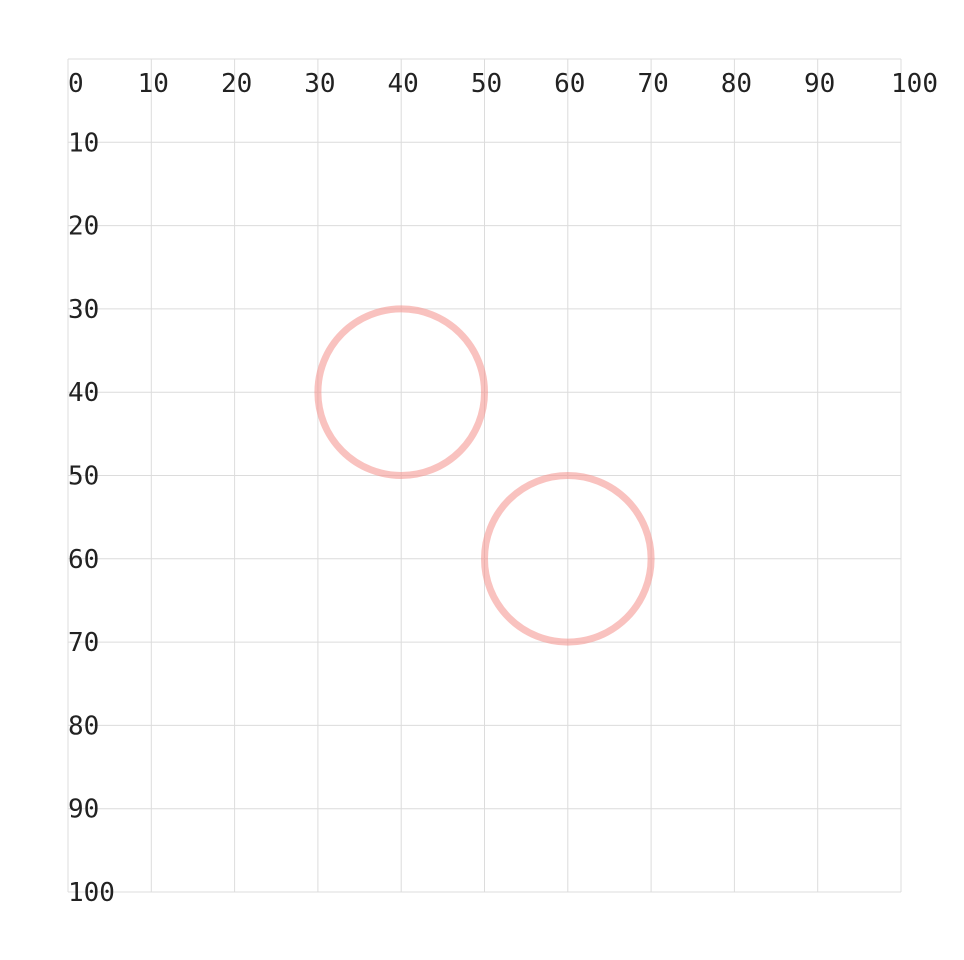 This screenshot has width=964, height=960. I want to click on y-tick-label: 60, so click(83, 560).